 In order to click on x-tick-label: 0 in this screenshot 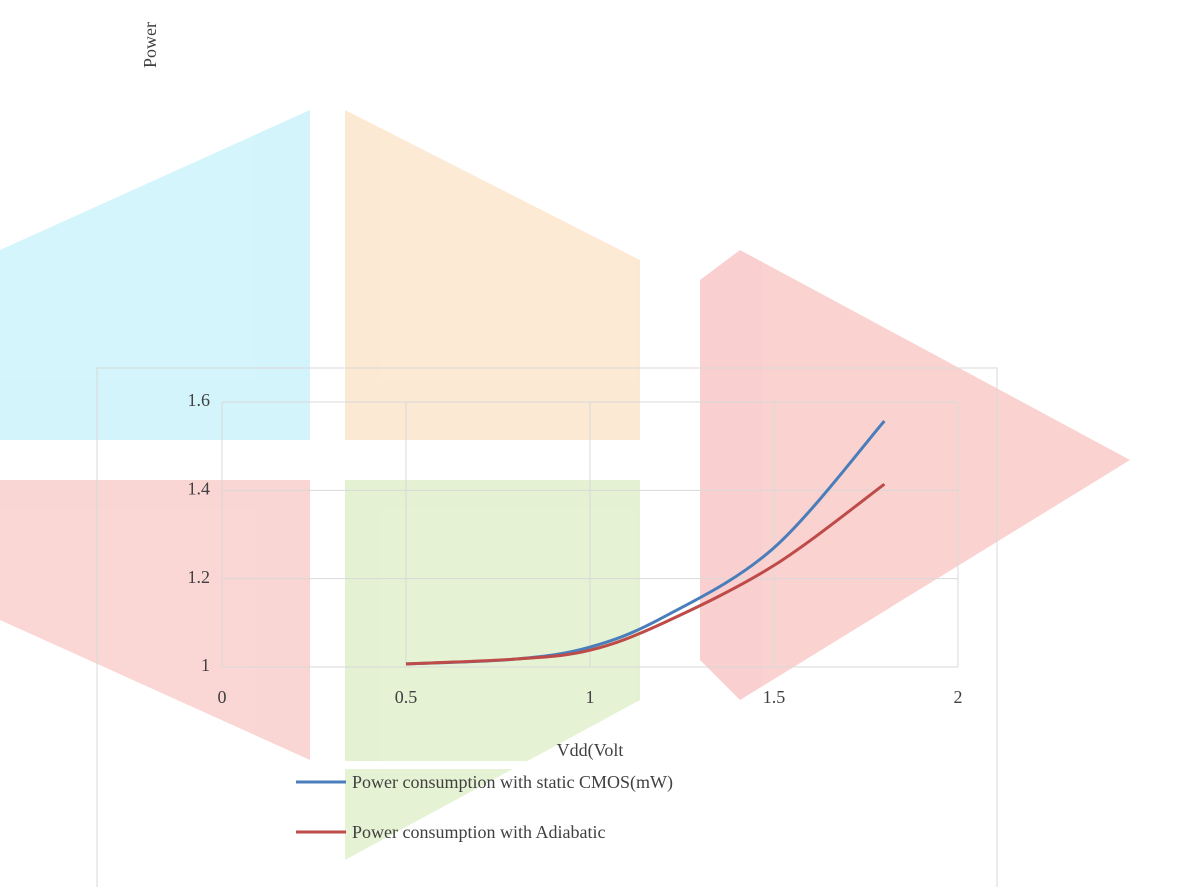, I will do `click(222, 697)`.